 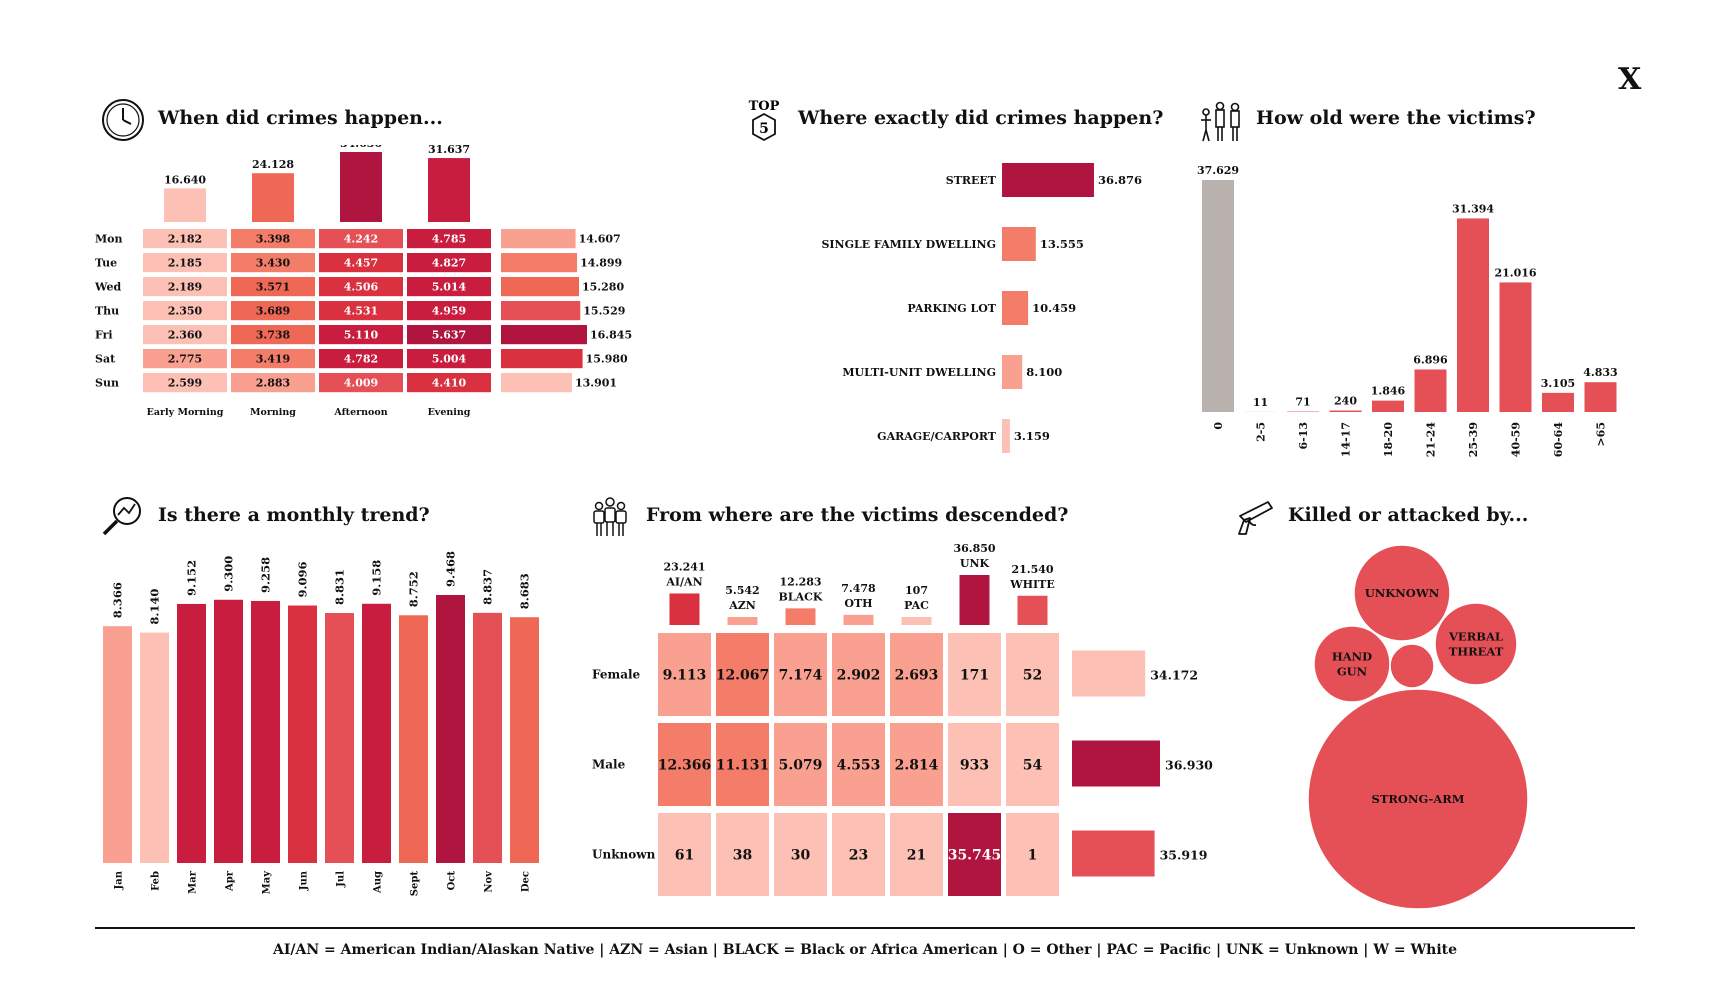 What do you see at coordinates (415, 884) in the screenshot?
I see `month-label: Sept` at bounding box center [415, 884].